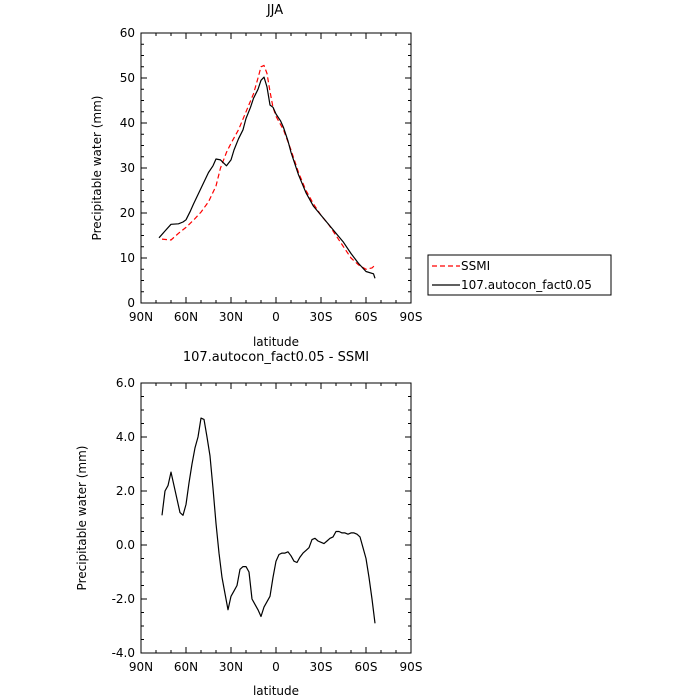 This screenshot has height=700, width=700. What do you see at coordinates (123, 599) in the screenshot?
I see `bottom-y-tick-label: -2.0` at bounding box center [123, 599].